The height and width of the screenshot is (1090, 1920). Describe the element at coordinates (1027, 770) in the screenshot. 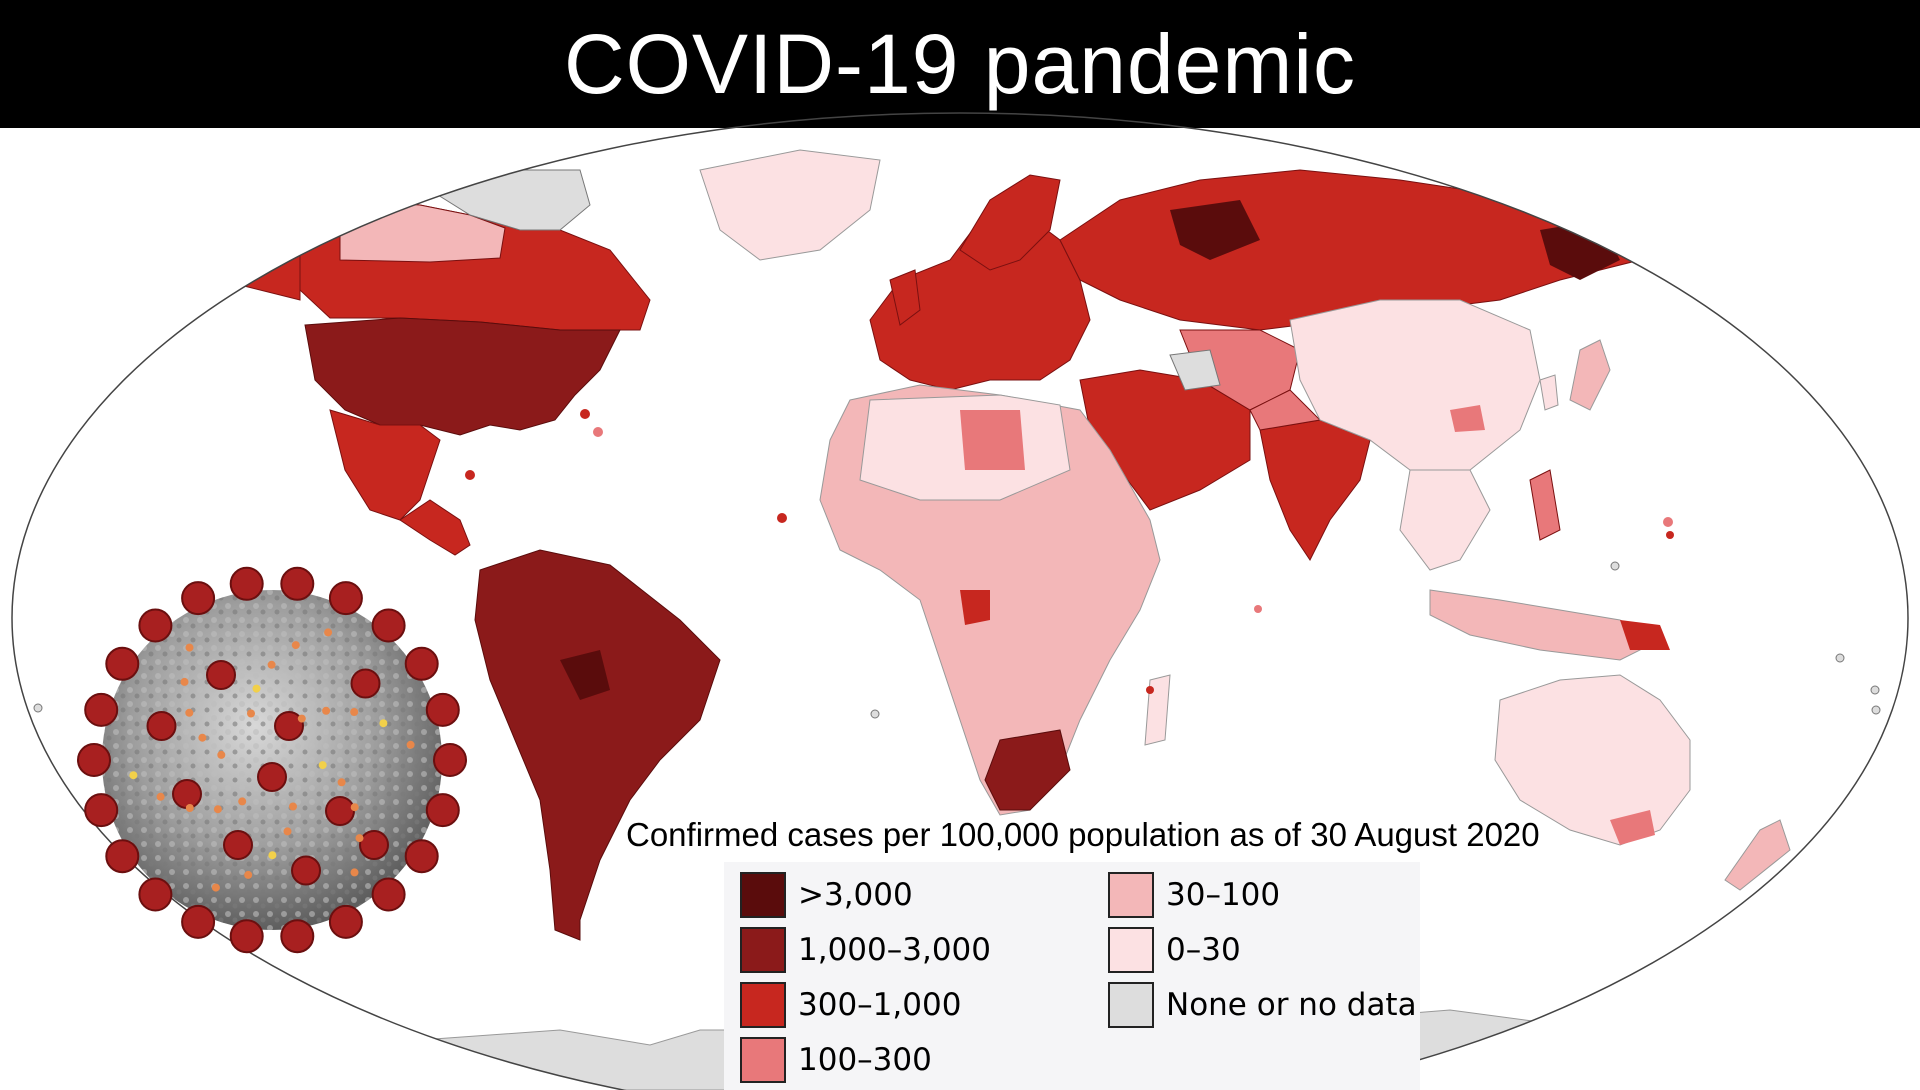

I see `region-south-africa` at that location.